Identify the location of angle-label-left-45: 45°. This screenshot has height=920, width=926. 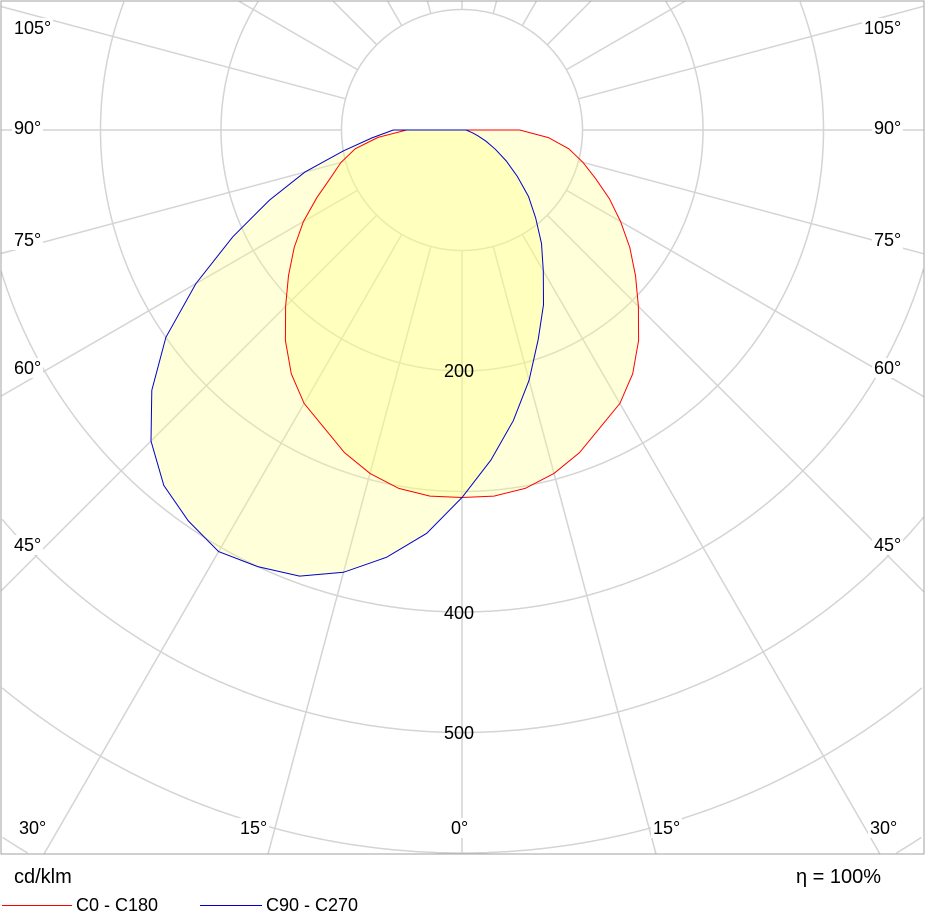
(28, 545).